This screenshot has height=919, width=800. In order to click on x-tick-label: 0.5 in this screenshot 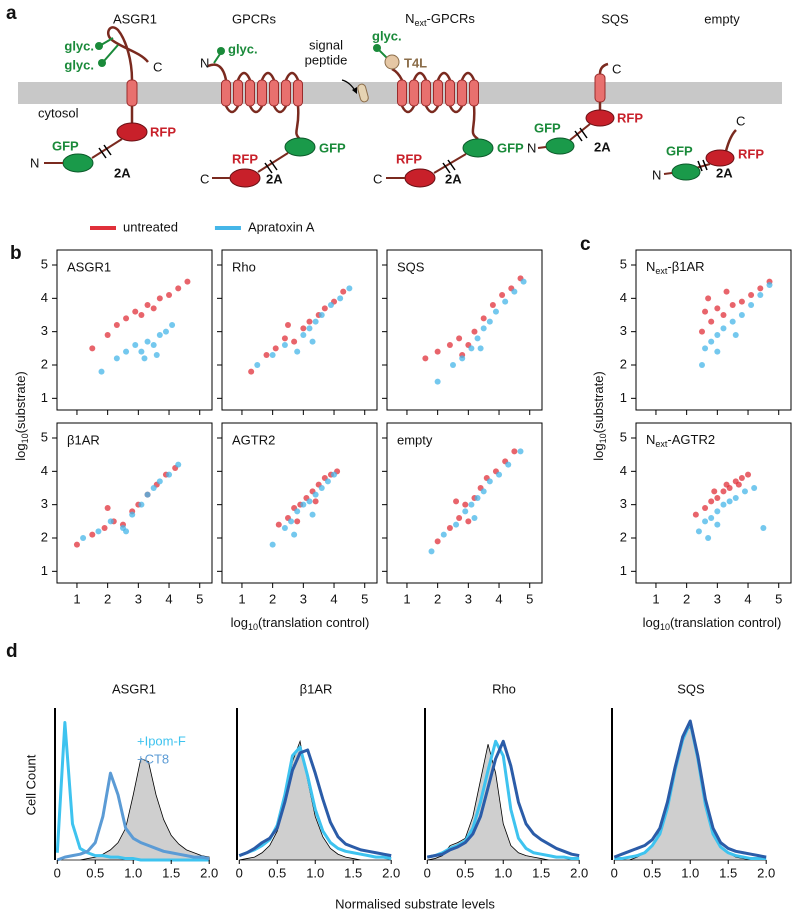, I will do `click(95, 872)`.